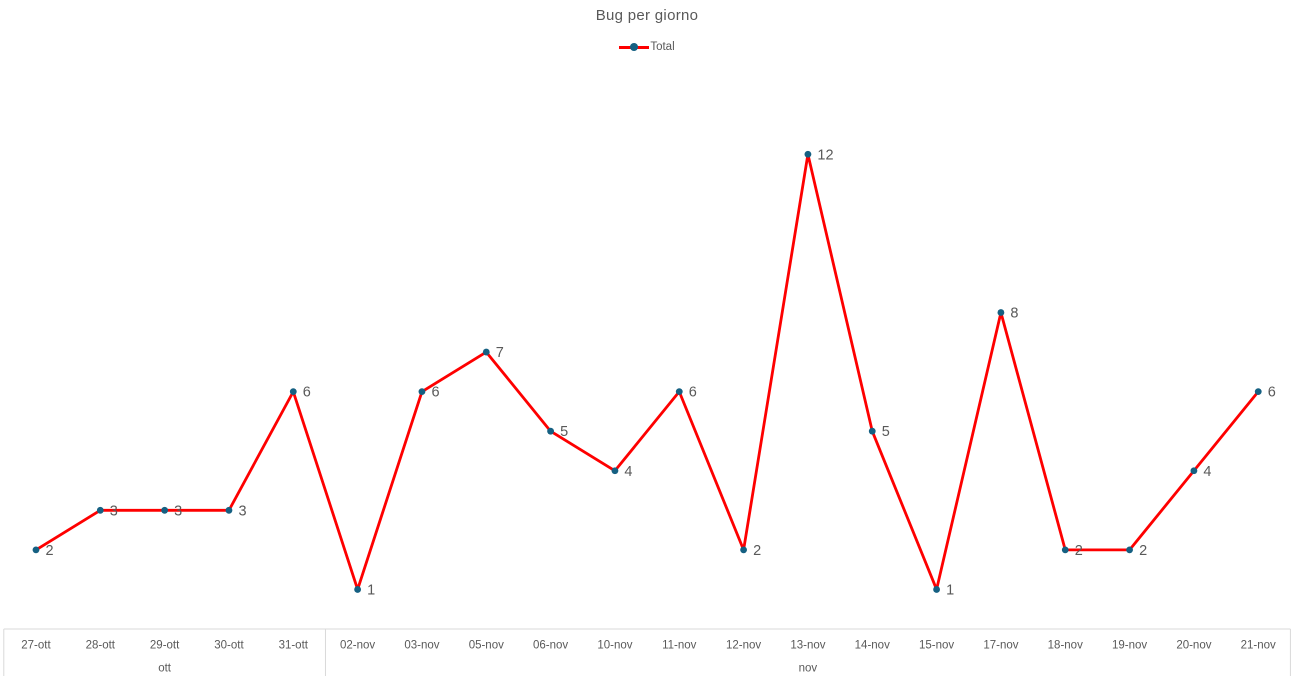 The width and height of the screenshot is (1294, 678). I want to click on x-axis-label: 06-nov, so click(550, 646).